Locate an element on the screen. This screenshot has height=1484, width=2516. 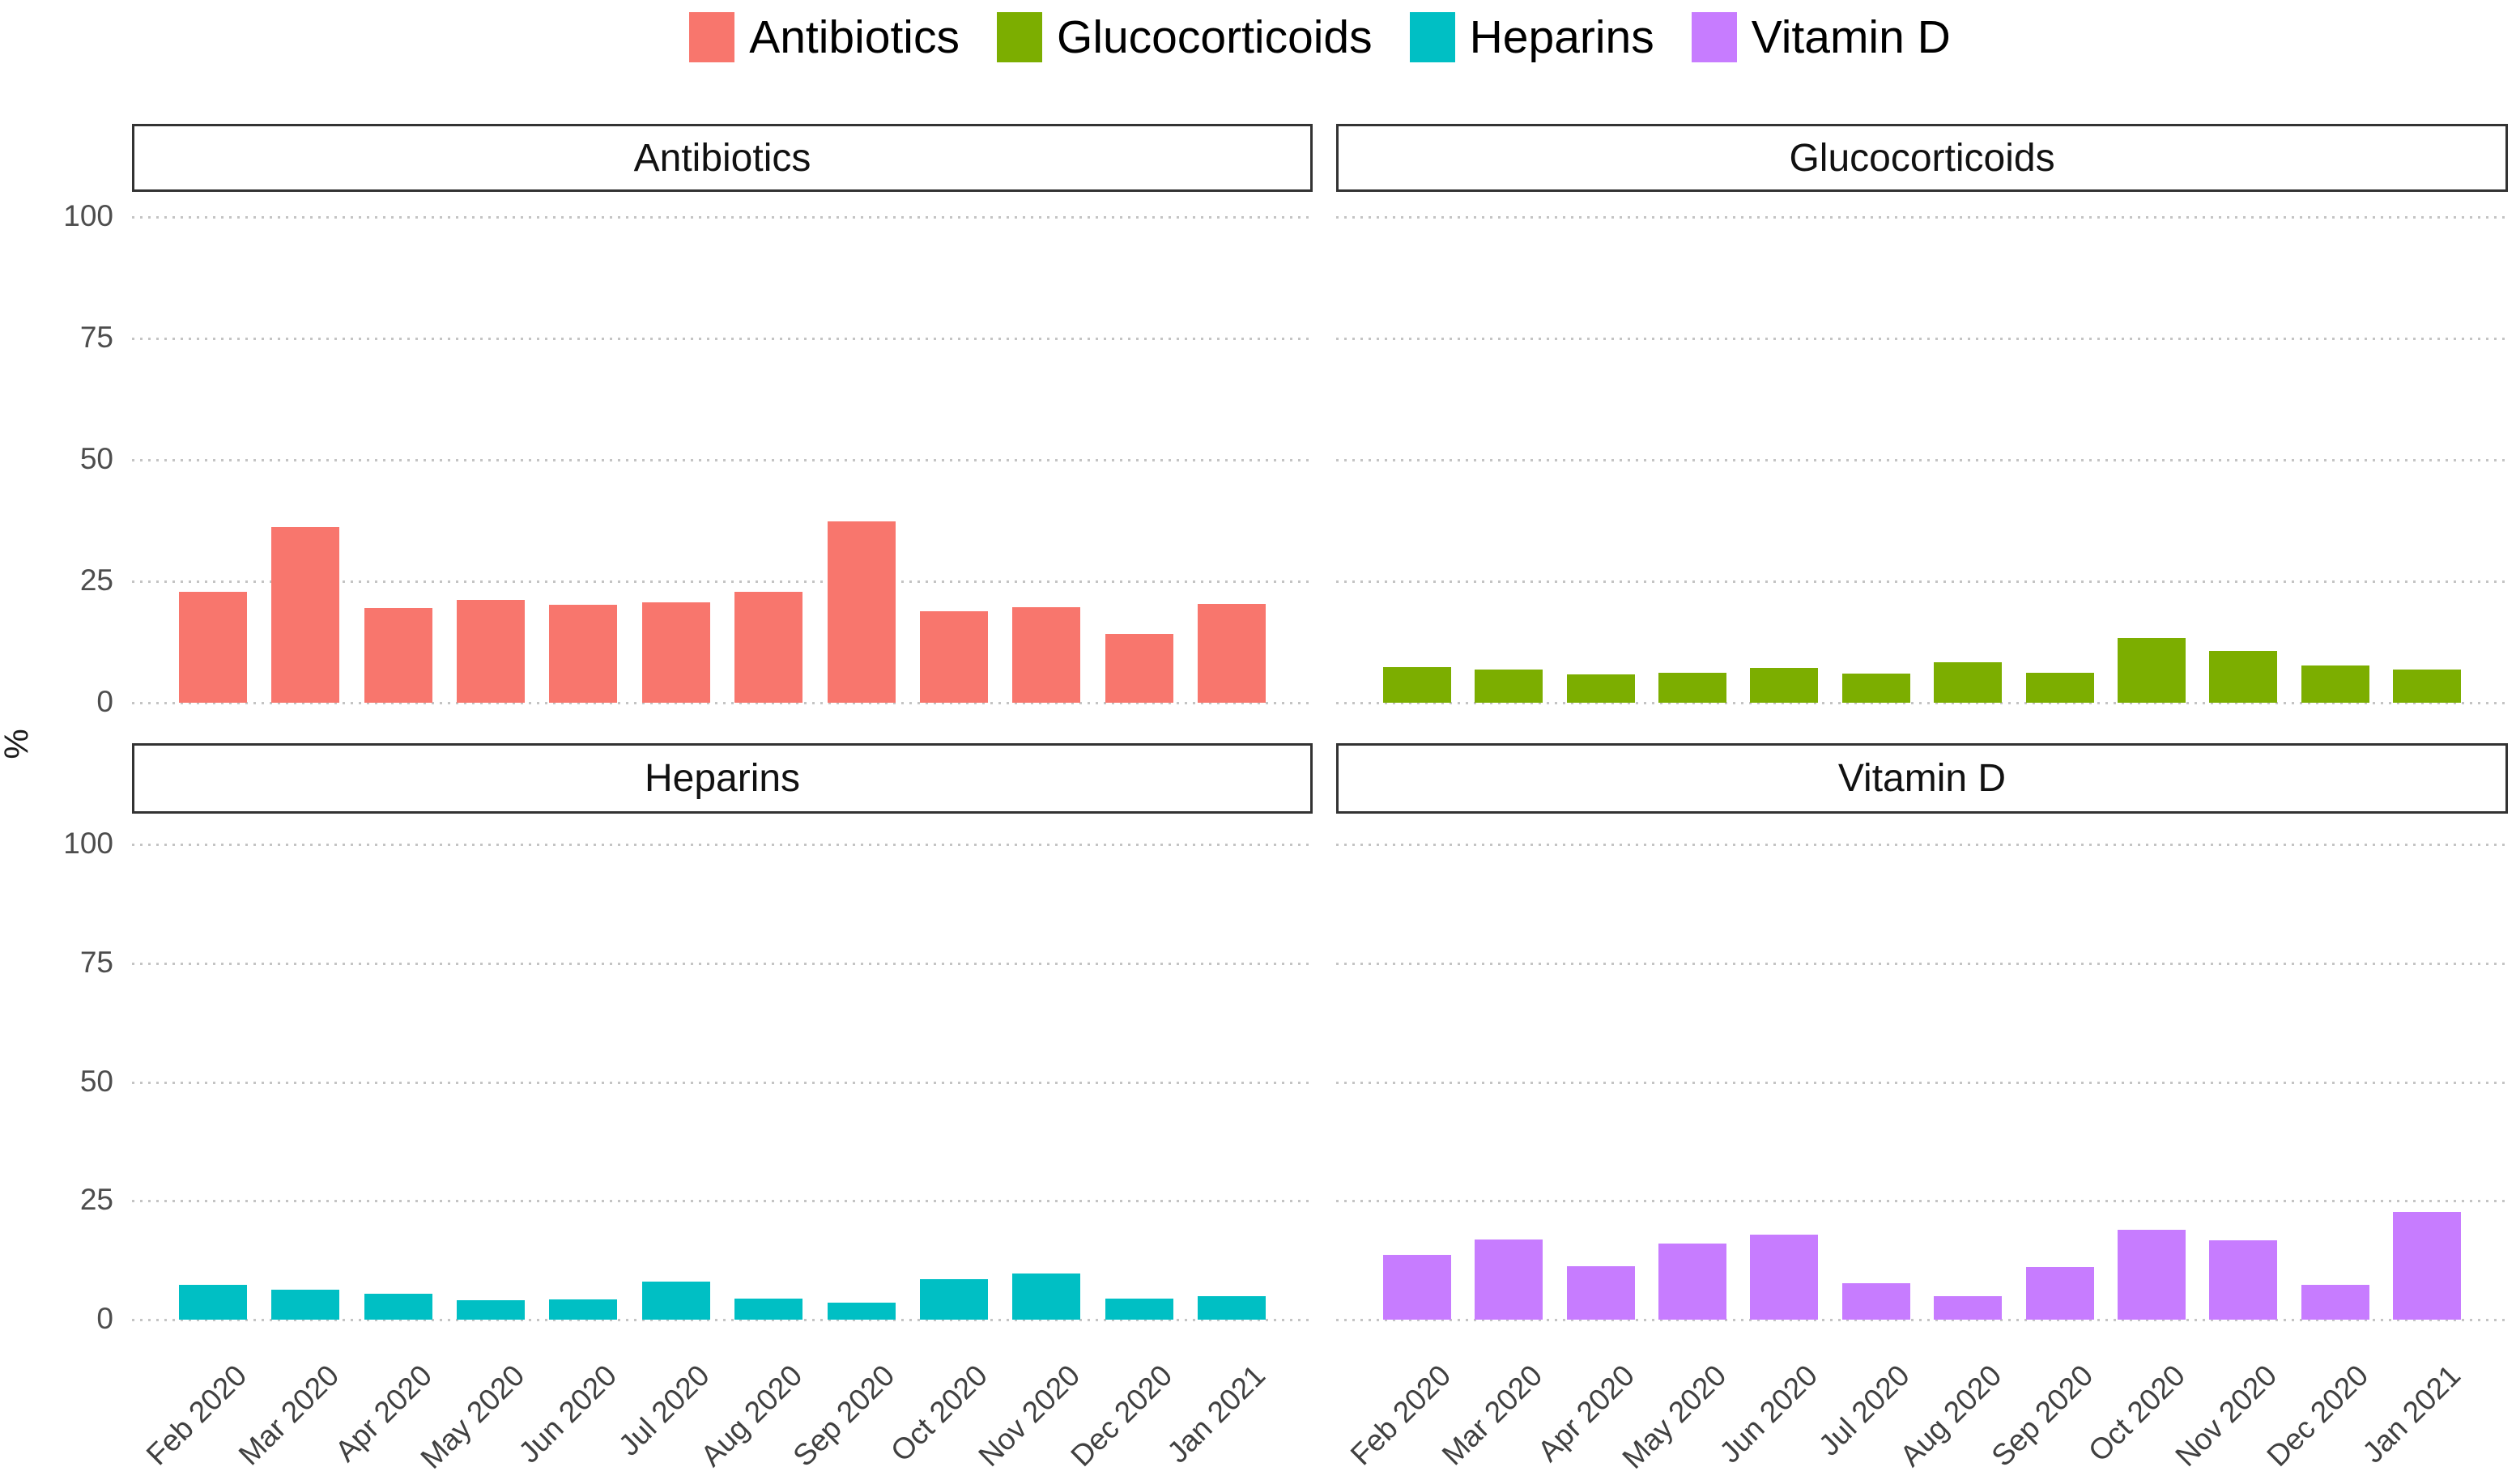
facet-strip-title: Glucocorticoids is located at coordinates (1922, 158).